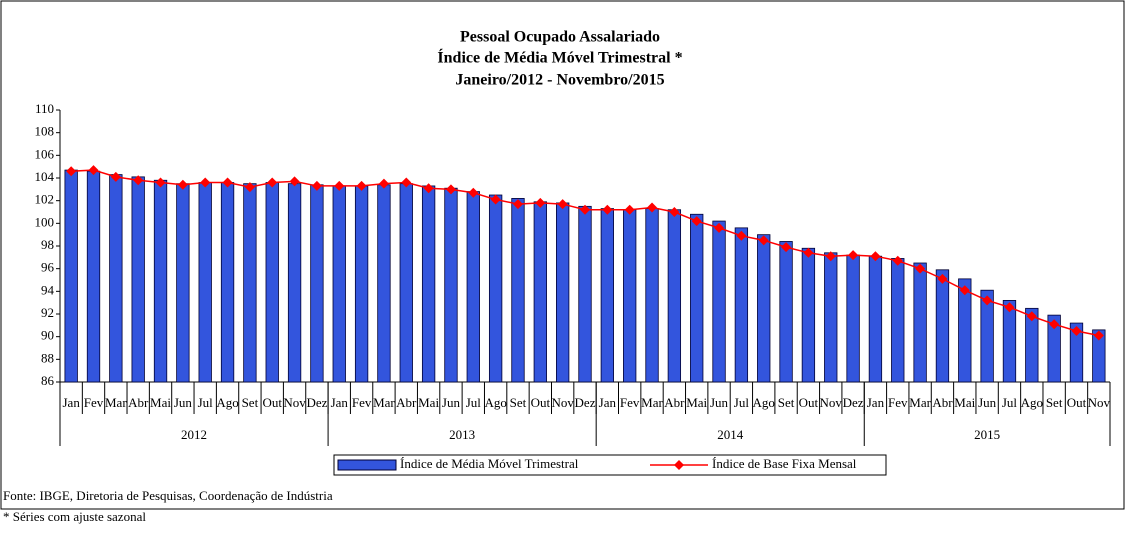 This screenshot has height=537, width=1126. What do you see at coordinates (48, 267) in the screenshot?
I see `y-tick-label: 96` at bounding box center [48, 267].